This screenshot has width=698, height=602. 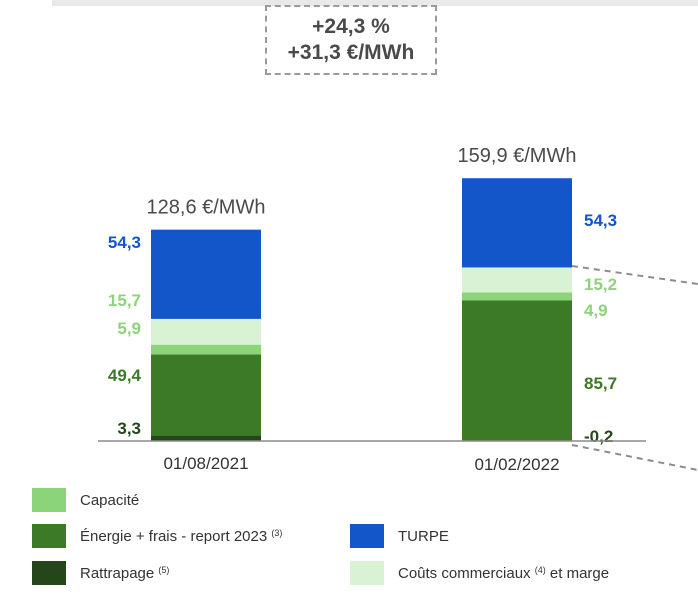 What do you see at coordinates (205, 463) in the screenshot?
I see `category-label-1: 01/08/2021` at bounding box center [205, 463].